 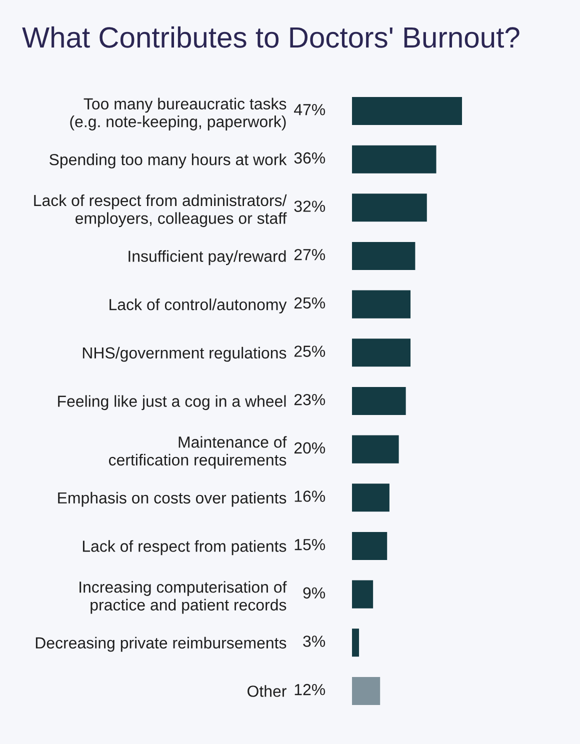 What do you see at coordinates (310, 690) in the screenshot?
I see `data-label: 12%` at bounding box center [310, 690].